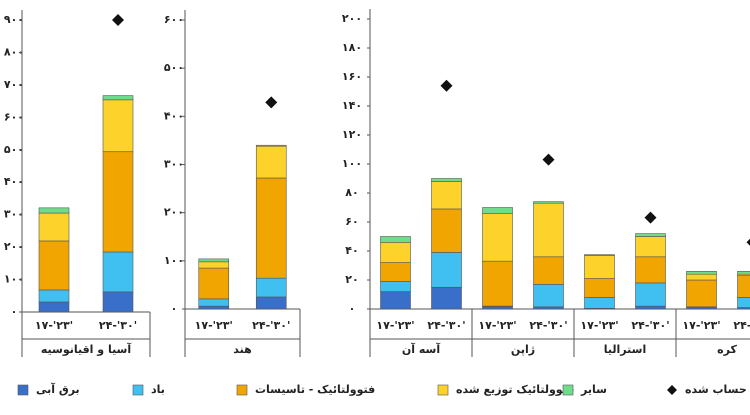  What do you see at coordinates (86, 349) in the screenshot?
I see `group-label: آسیا و اقیانوسیه` at bounding box center [86, 349].